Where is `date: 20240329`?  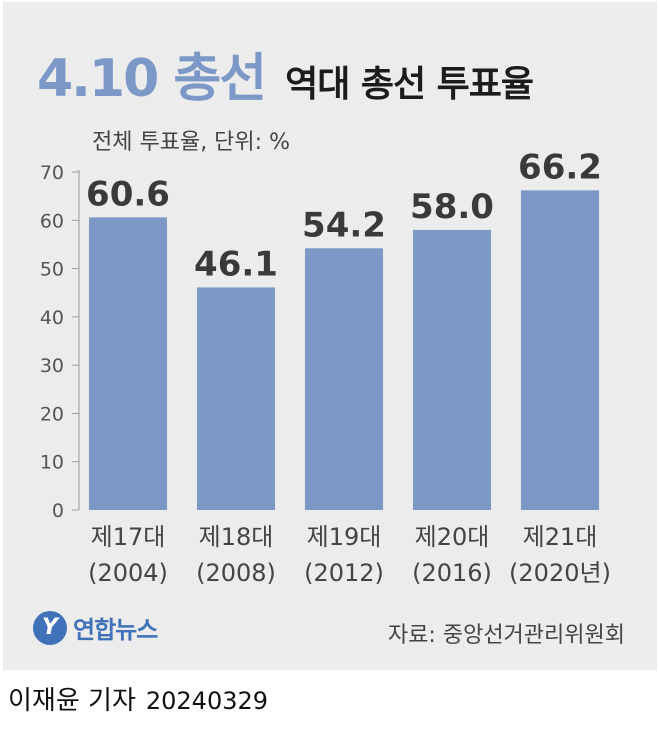 date: 20240329 is located at coordinates (207, 701).